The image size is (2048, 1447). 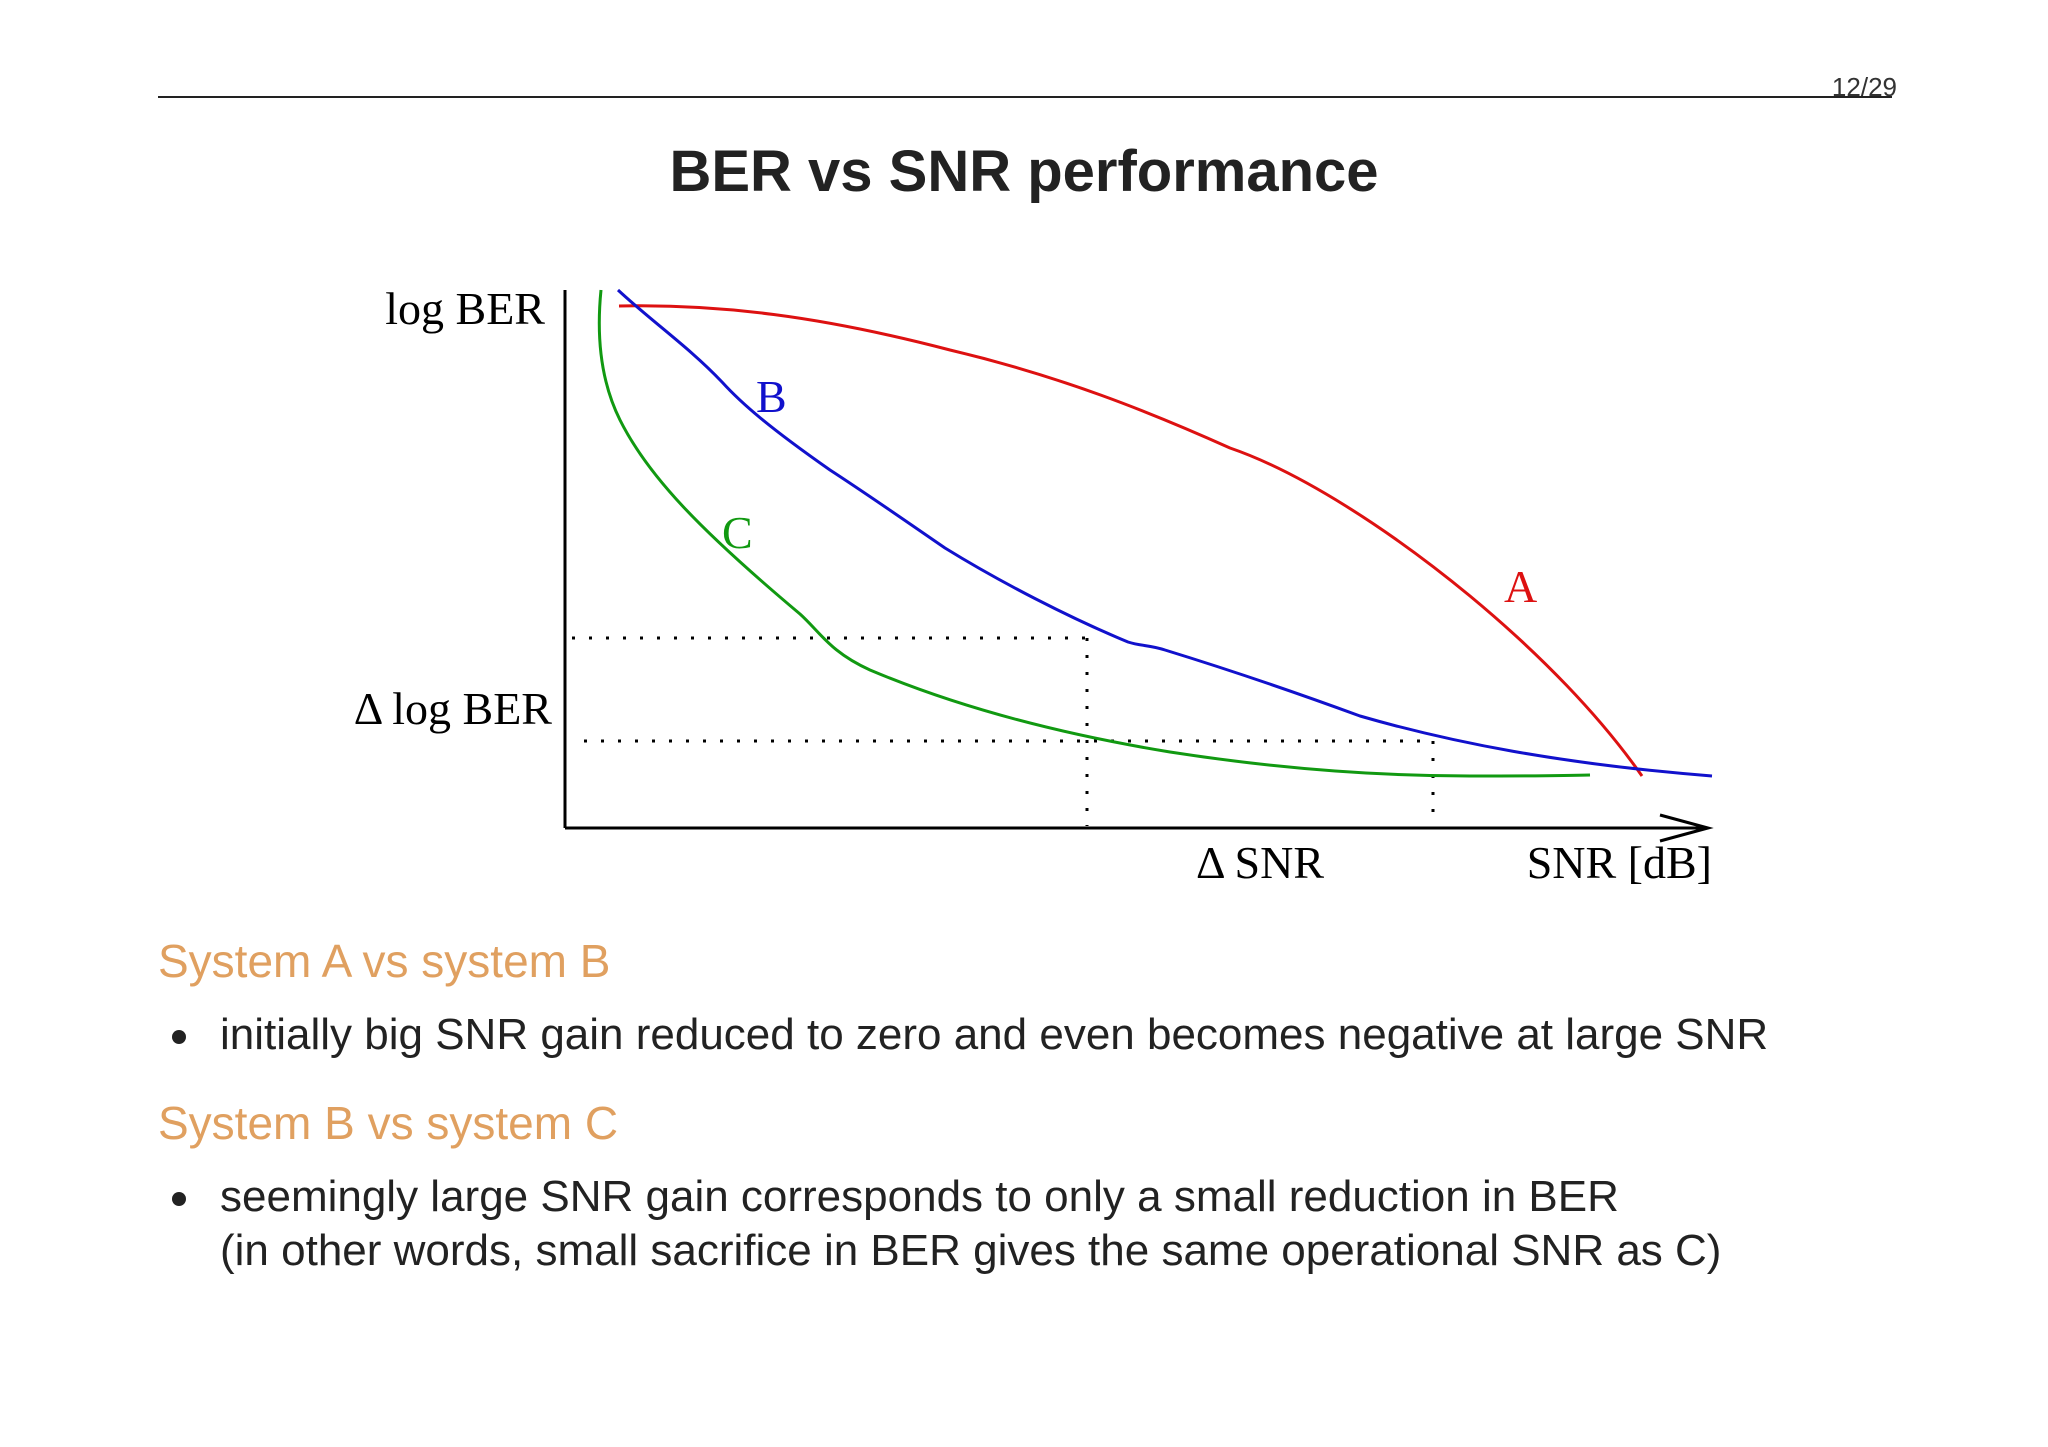 What do you see at coordinates (1025, 97) in the screenshot?
I see `header-divider` at bounding box center [1025, 97].